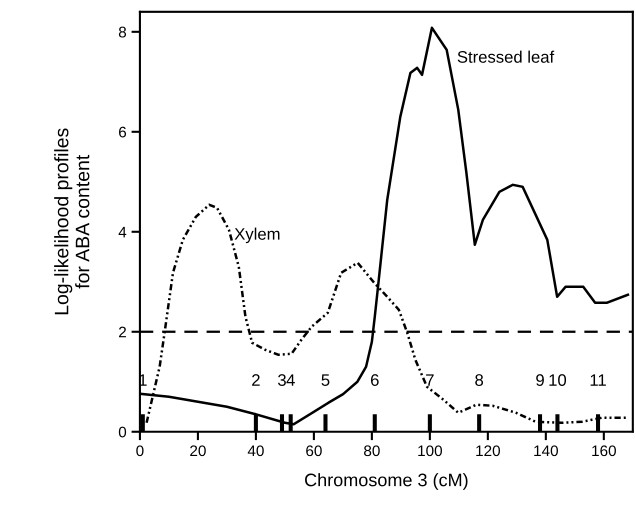 The height and width of the screenshot is (514, 636). What do you see at coordinates (314, 450) in the screenshot?
I see `x-tick-label: 60` at bounding box center [314, 450].